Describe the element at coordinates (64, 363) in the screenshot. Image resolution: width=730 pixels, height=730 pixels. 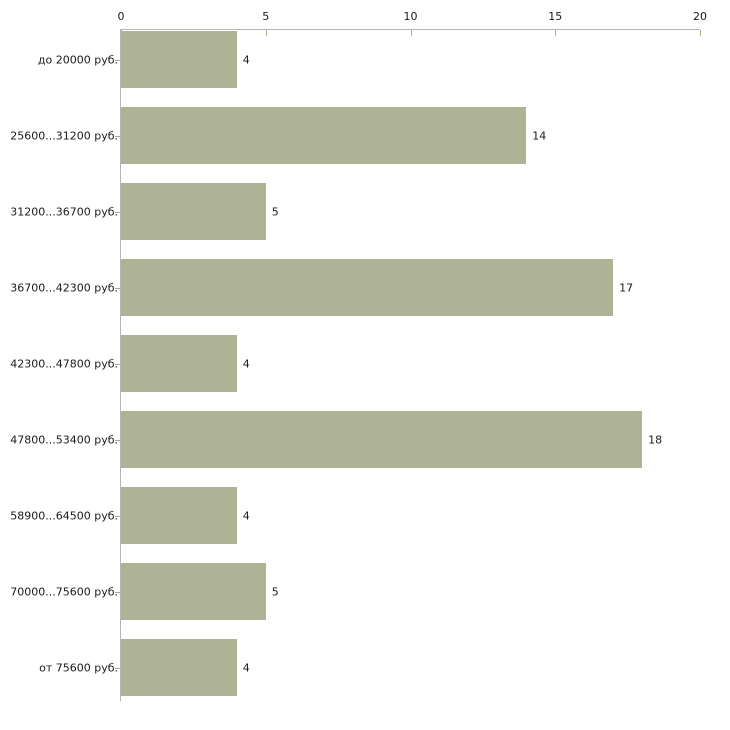
I see `category-label: 42300...47800 руб.` at that location.